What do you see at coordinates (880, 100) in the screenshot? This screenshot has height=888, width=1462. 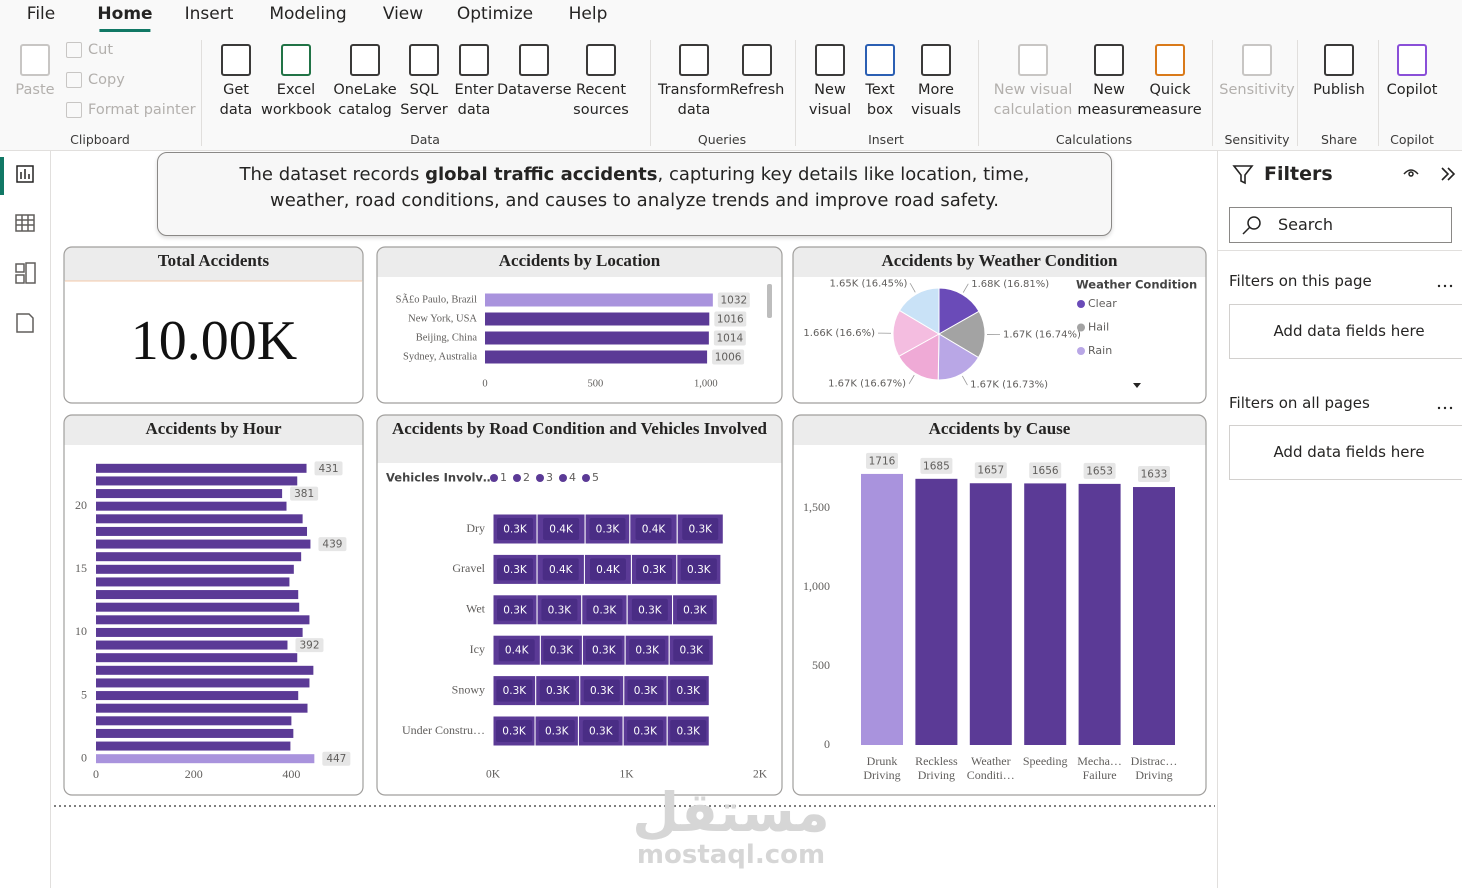 I see `button-label: Text box` at bounding box center [880, 100].